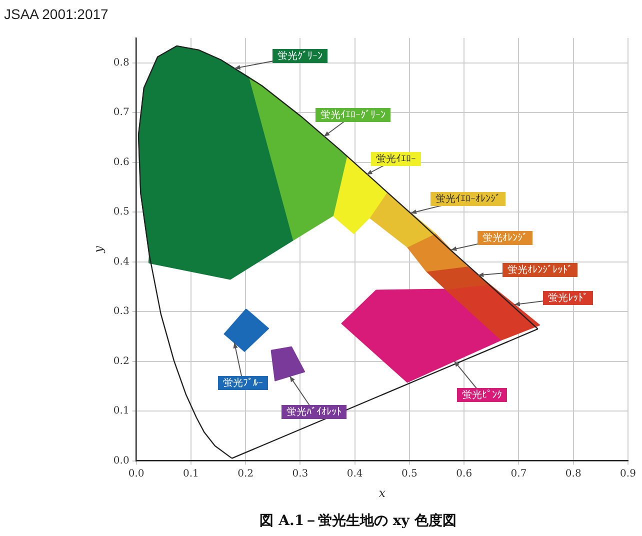 Image resolution: width=642 pixels, height=536 pixels. What do you see at coordinates (300, 474) in the screenshot?
I see `x-tick-label: 0.3` at bounding box center [300, 474].